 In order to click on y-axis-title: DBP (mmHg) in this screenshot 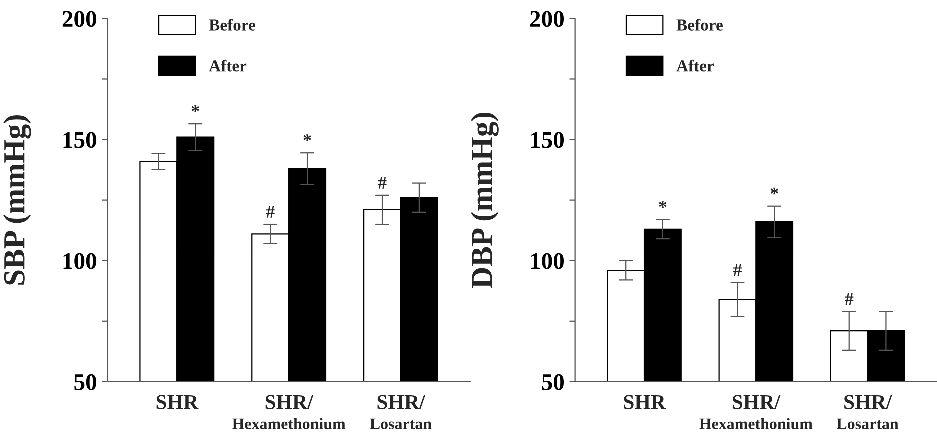, I will do `click(484, 200)`.